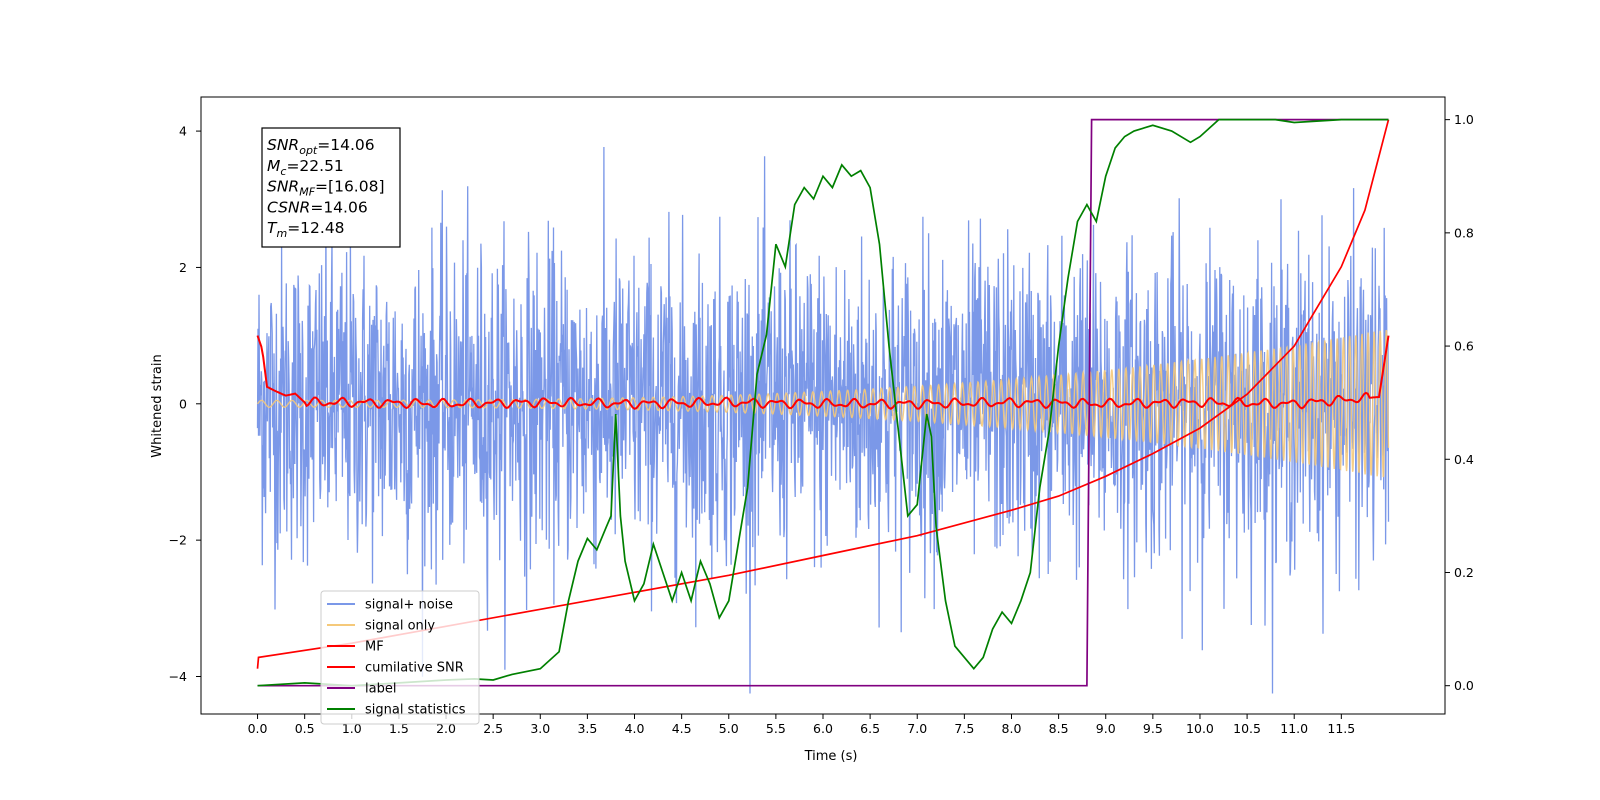  What do you see at coordinates (326, 188) in the screenshot?
I see `annotation-line: SNRMF=[16.08]` at bounding box center [326, 188].